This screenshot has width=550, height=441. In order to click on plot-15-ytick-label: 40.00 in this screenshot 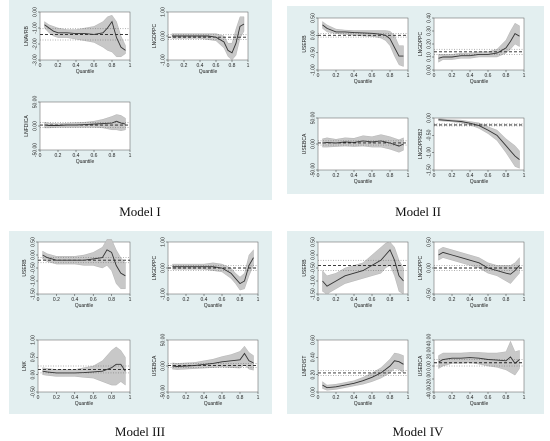, I will do `click(429, 340)`.